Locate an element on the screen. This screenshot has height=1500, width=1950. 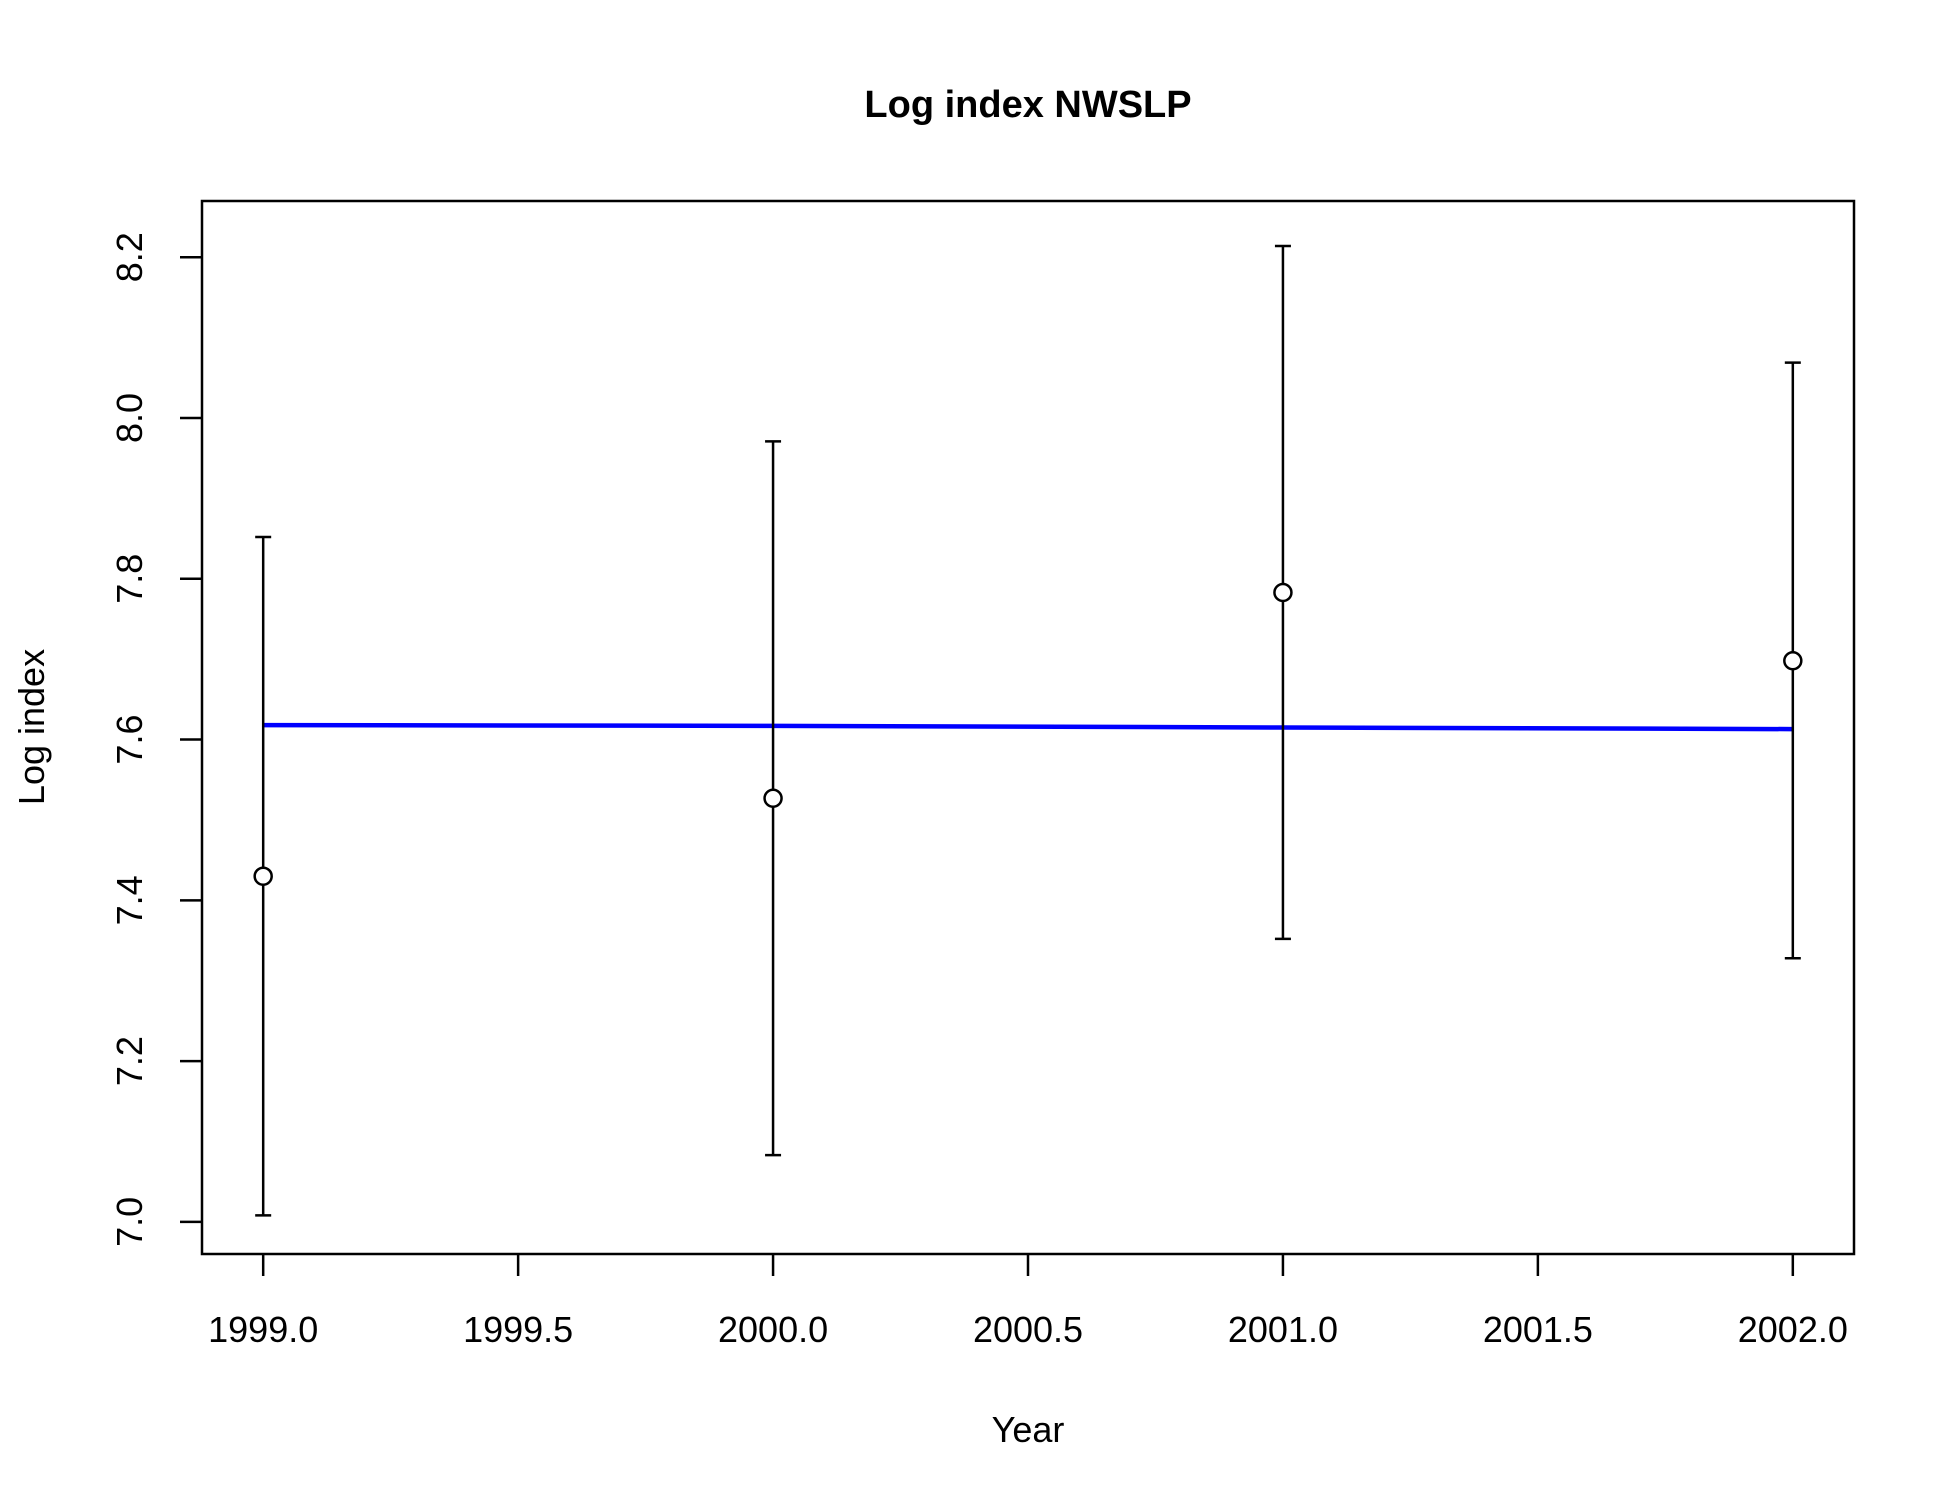
x-tick-label: 1999.0 is located at coordinates (263, 1329).